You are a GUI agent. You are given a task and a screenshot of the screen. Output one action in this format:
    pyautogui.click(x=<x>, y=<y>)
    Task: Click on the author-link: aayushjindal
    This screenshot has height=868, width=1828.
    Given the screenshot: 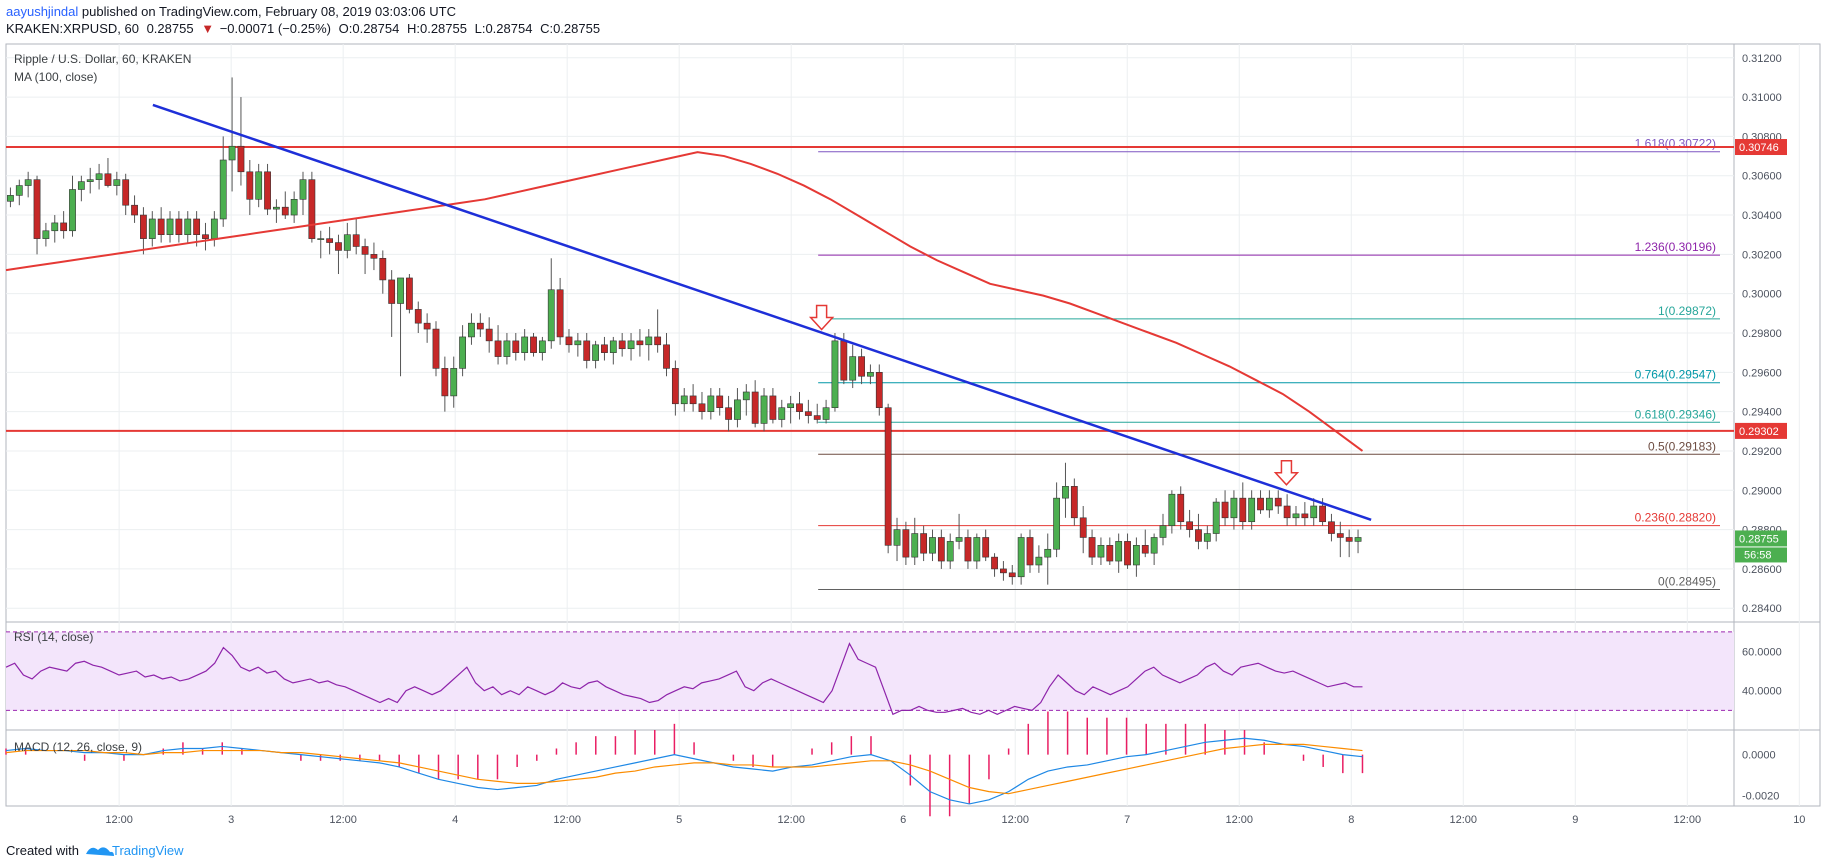 What is the action you would take?
    pyautogui.click(x=42, y=11)
    